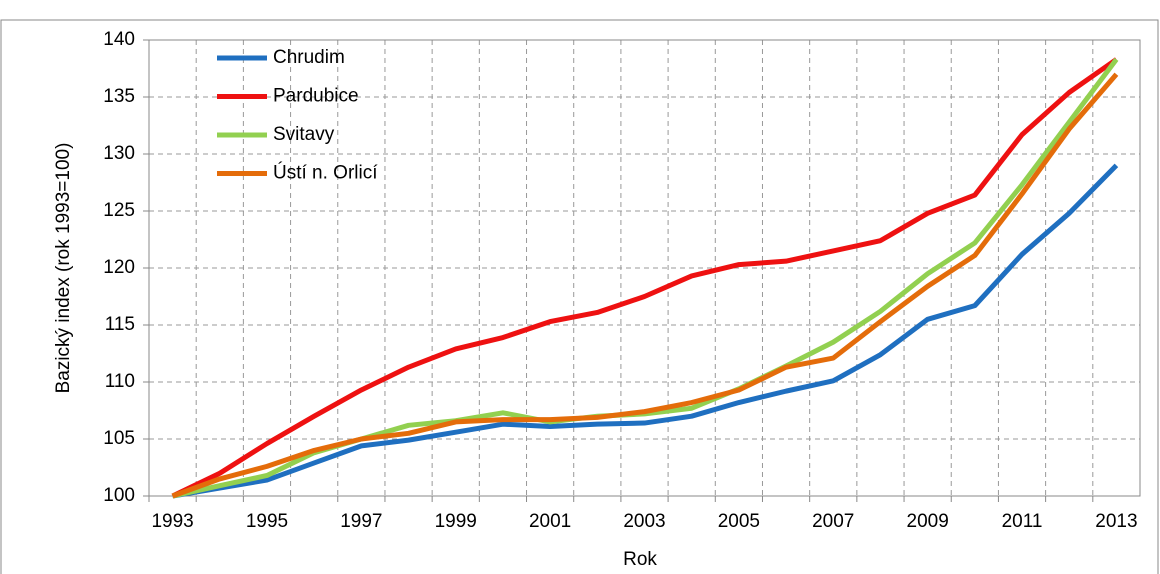  What do you see at coordinates (119, 495) in the screenshot?
I see `y-tick-label: 100` at bounding box center [119, 495].